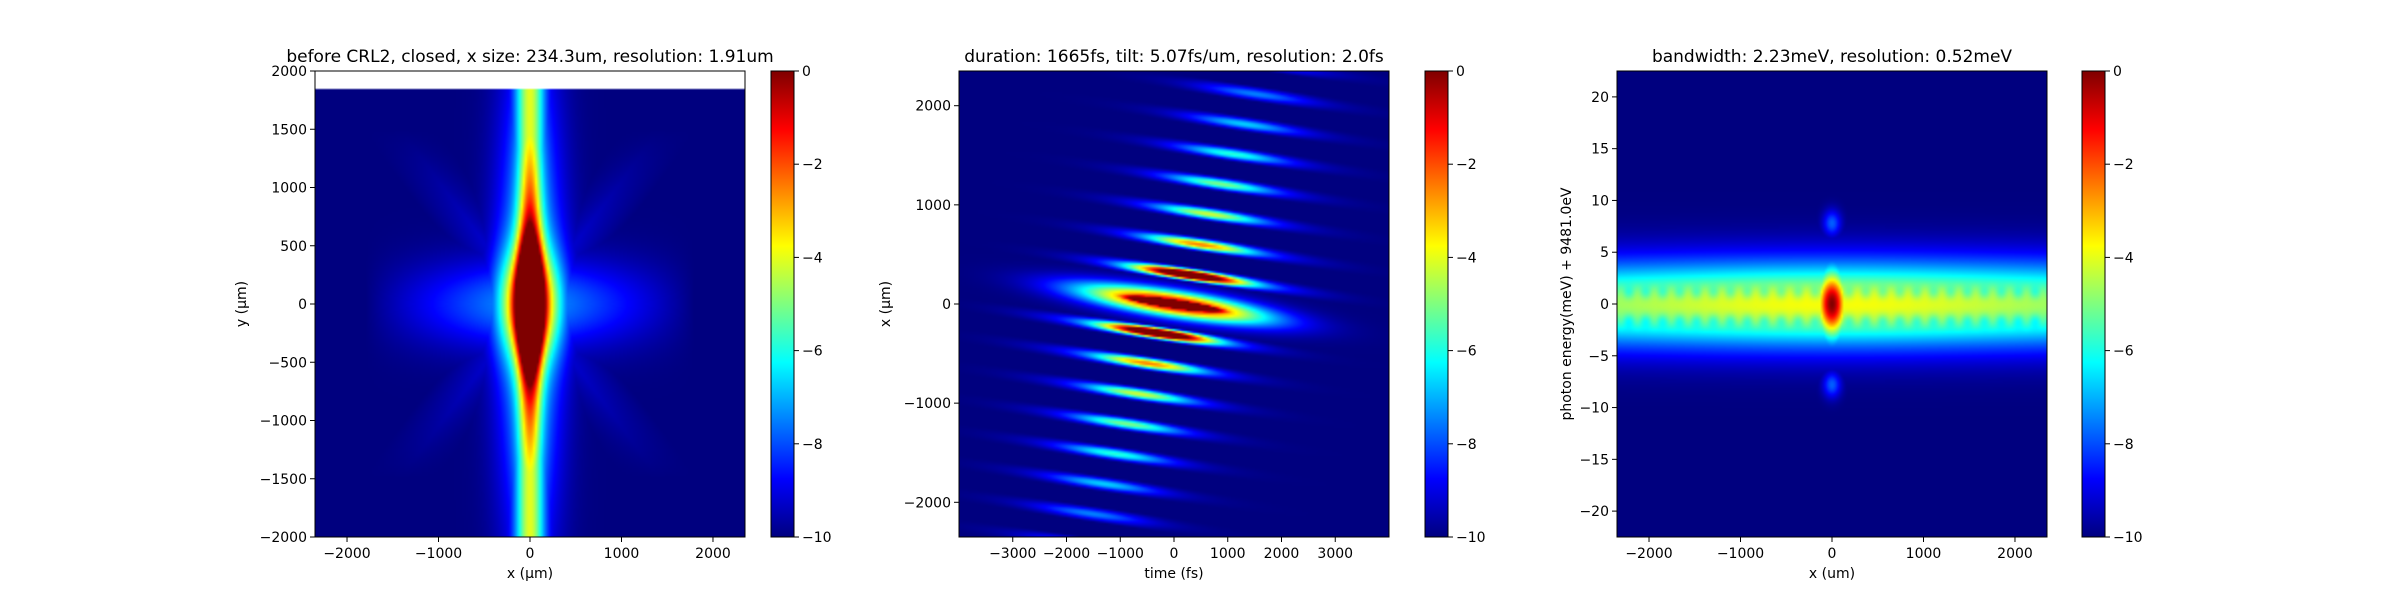 The width and height of the screenshot is (2400, 600). What do you see at coordinates (1335, 554) in the screenshot?
I see `x-tick-label: 3000` at bounding box center [1335, 554].